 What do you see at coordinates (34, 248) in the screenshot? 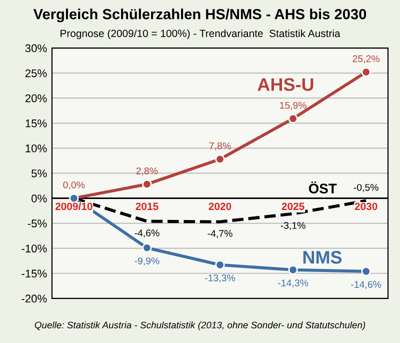
I see `y-tick-label: -10%` at bounding box center [34, 248].